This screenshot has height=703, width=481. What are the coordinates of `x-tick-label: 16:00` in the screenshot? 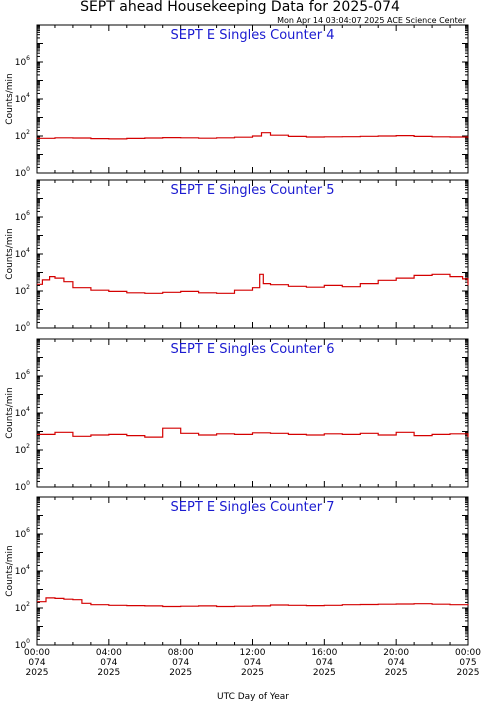 It's located at (324, 653).